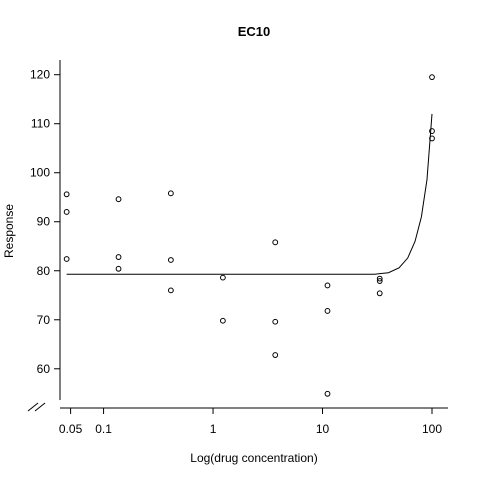  I want to click on x-tick-label: 0.05, so click(71, 429).